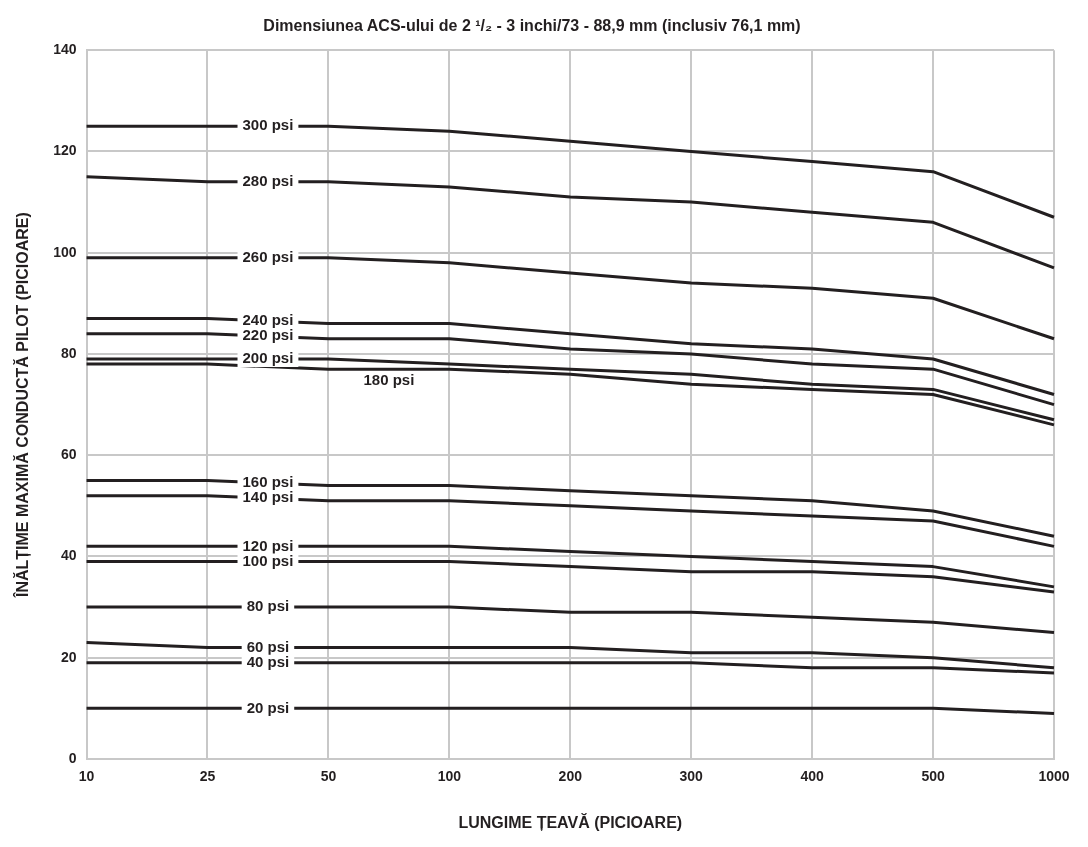 This screenshot has width=1088, height=847. Describe the element at coordinates (532, 26) in the screenshot. I see `chart-title: Dimensiunea ACS-ului de 2 ¹/₂ - 3 inchi/73 - 88,9 mm (inclusiv 76,1 mm)` at that location.